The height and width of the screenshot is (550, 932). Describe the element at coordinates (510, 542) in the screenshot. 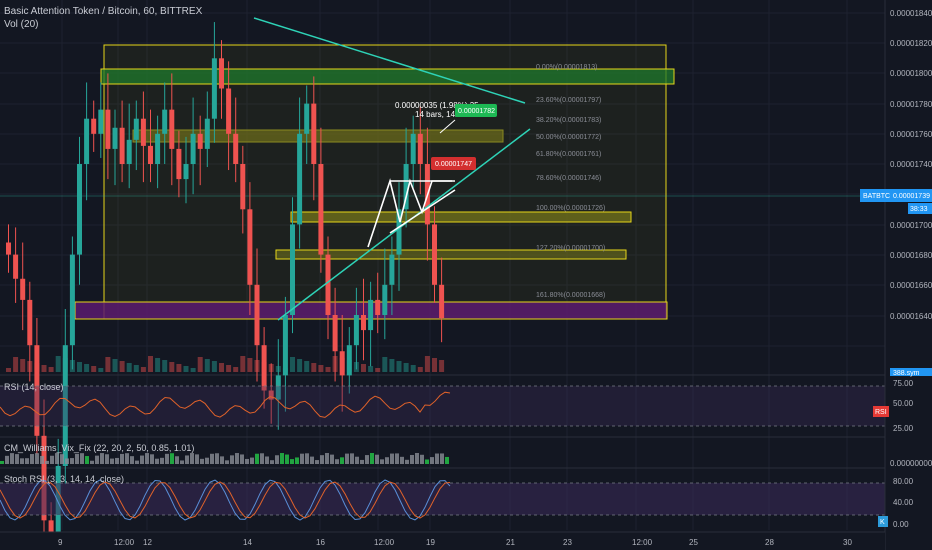

I see `time-tick-label: 21` at that location.